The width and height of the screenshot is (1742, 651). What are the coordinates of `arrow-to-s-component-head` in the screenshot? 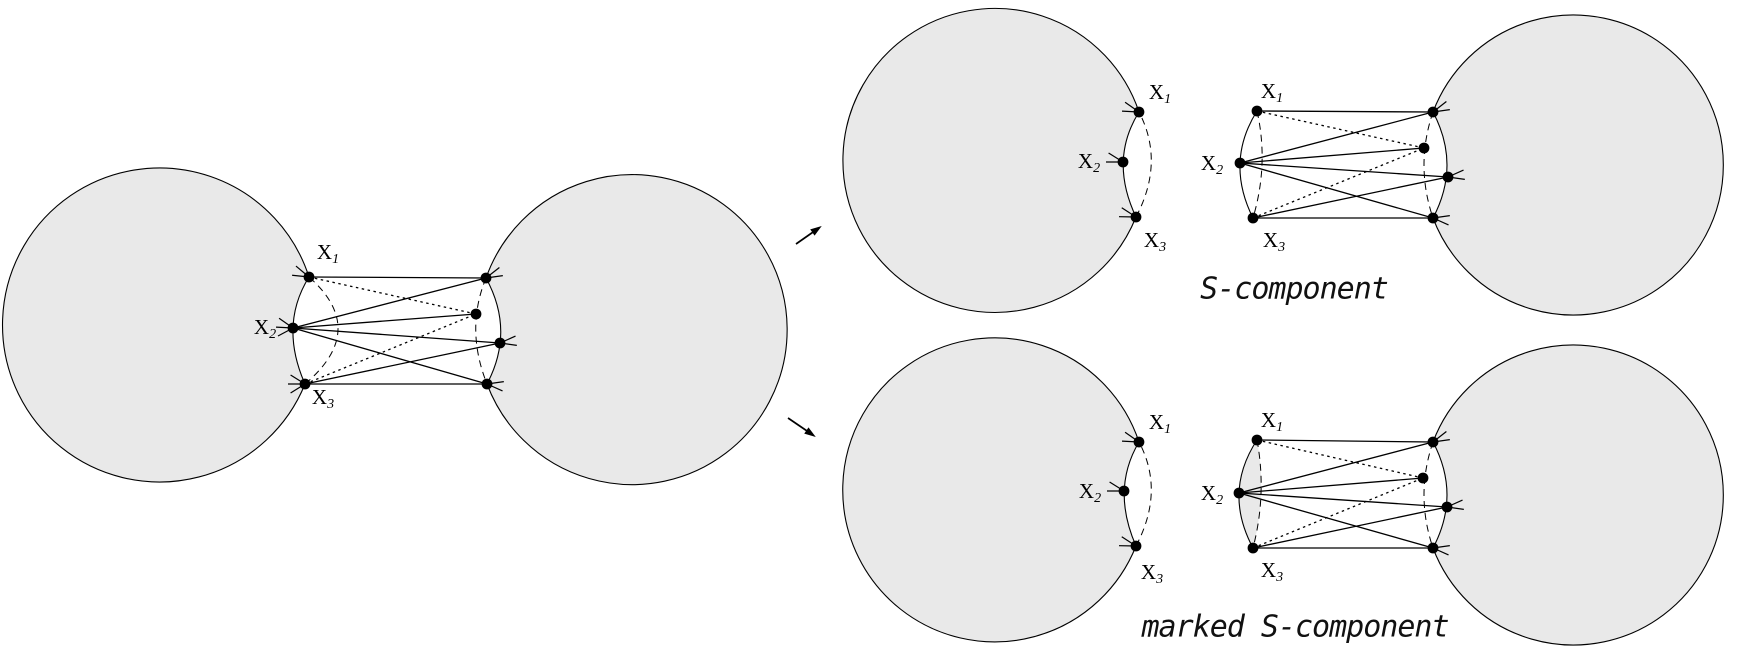 It's located at (816, 230).